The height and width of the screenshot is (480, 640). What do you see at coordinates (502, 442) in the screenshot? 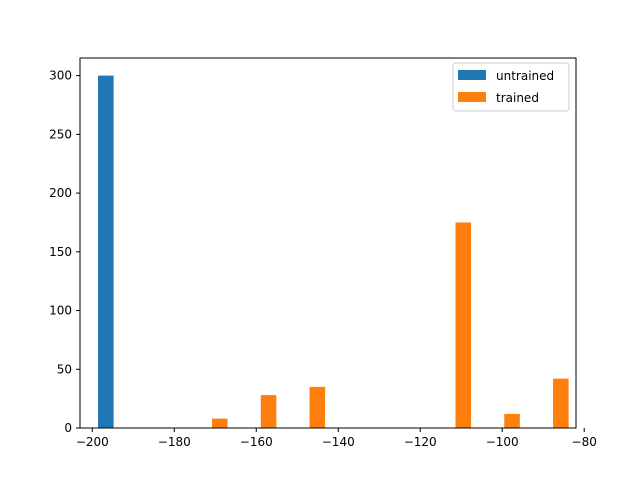
I see `x-tick-label: −100` at bounding box center [502, 442].